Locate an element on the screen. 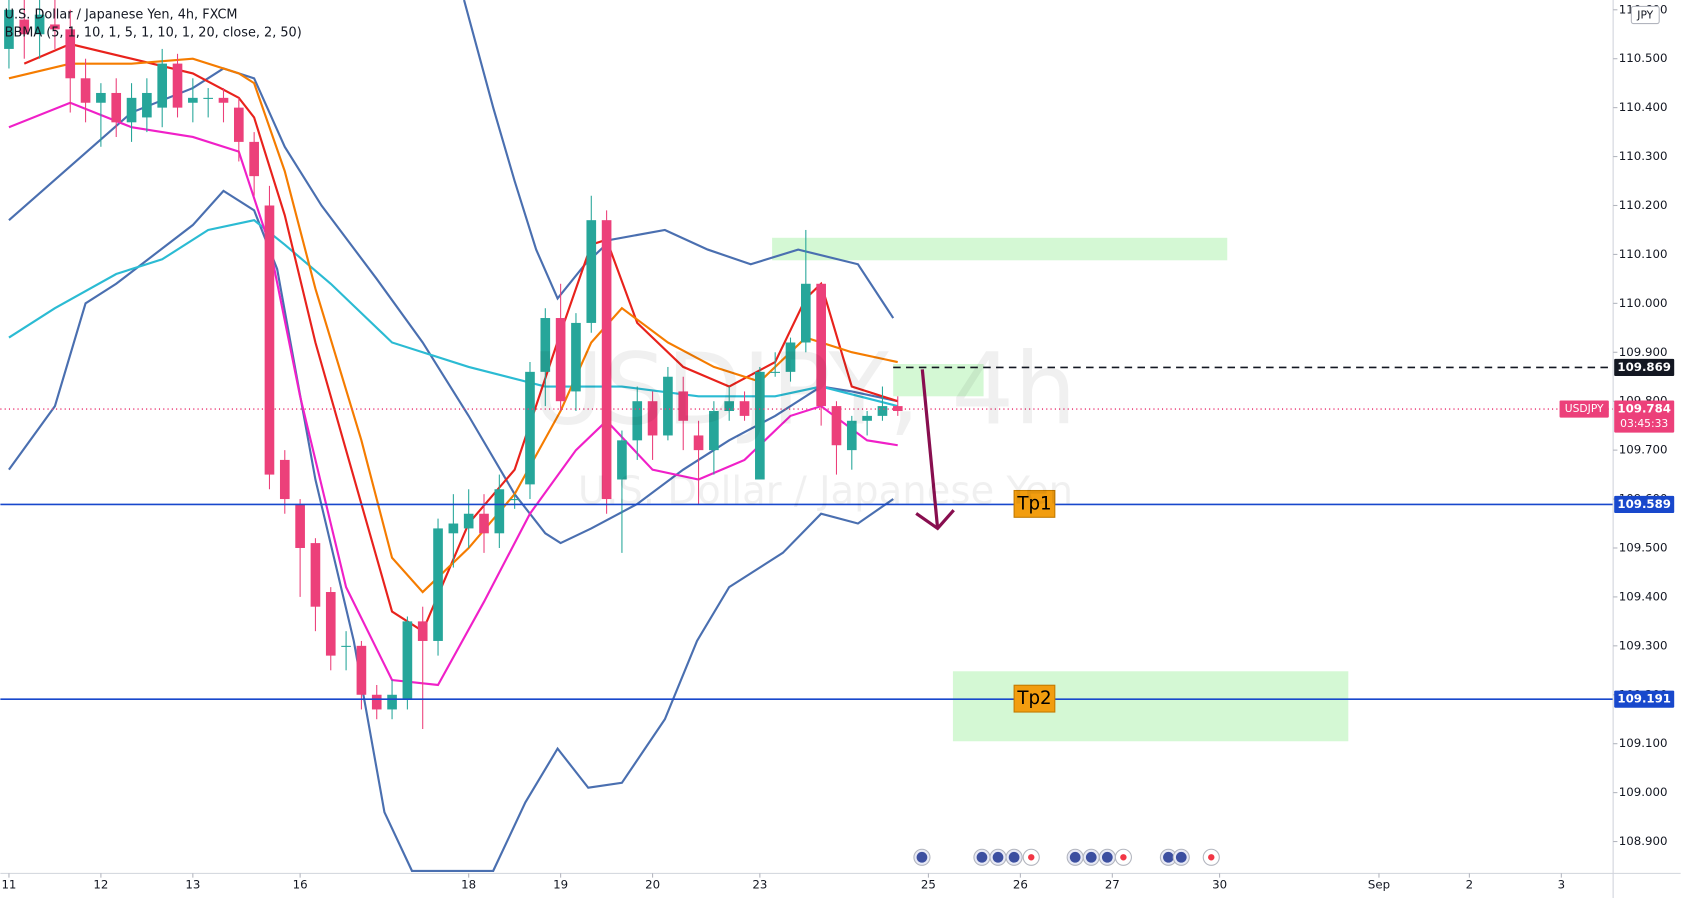  currency: JPY is located at coordinates (1644, 15).